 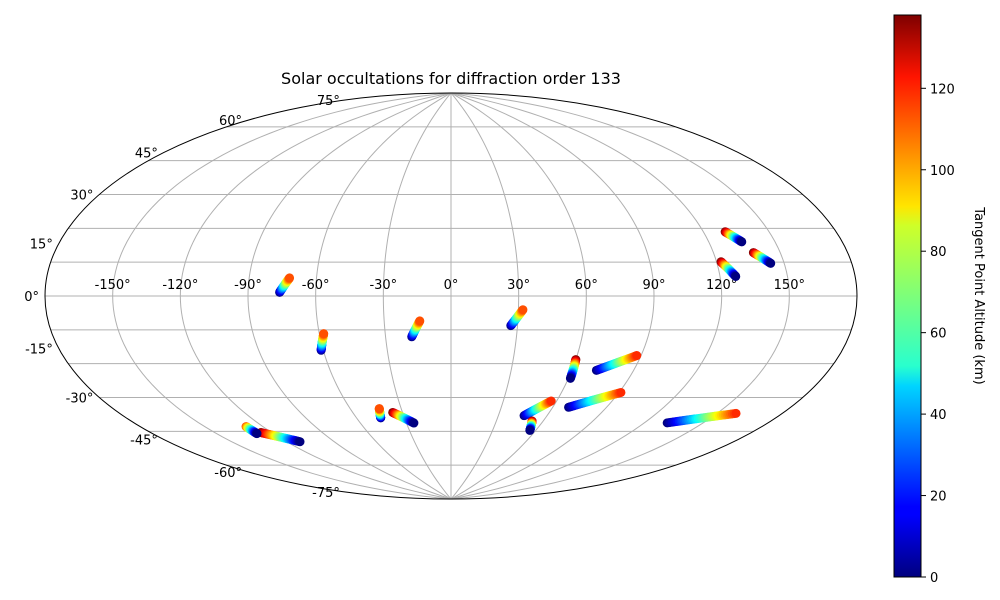 What do you see at coordinates (907, 296) in the screenshot?
I see `colorbar` at bounding box center [907, 296].